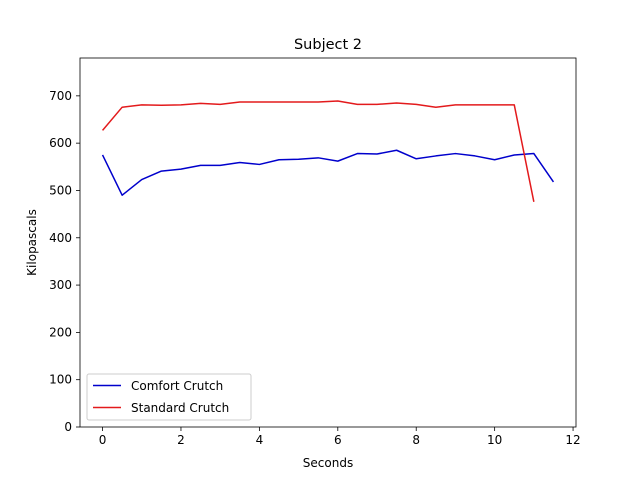 The height and width of the screenshot is (480, 640). Describe the element at coordinates (32, 242) in the screenshot. I see `y-axis-label: Kilopascals` at that location.